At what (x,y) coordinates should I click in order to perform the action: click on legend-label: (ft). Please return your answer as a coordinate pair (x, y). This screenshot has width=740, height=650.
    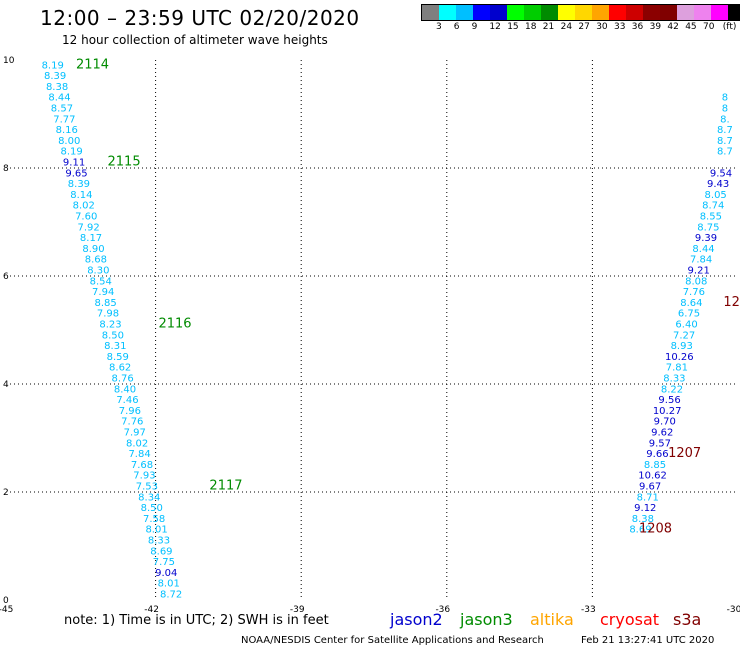
    Looking at the image, I should click on (729, 27).